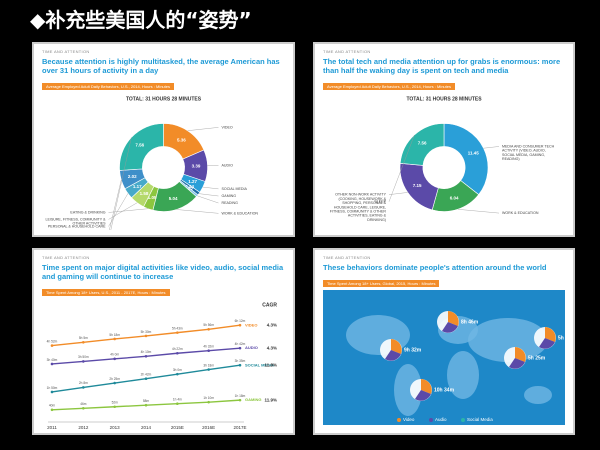 This screenshot has height=450, width=600. I want to click on series-name: AUDIO, so click(251, 347).